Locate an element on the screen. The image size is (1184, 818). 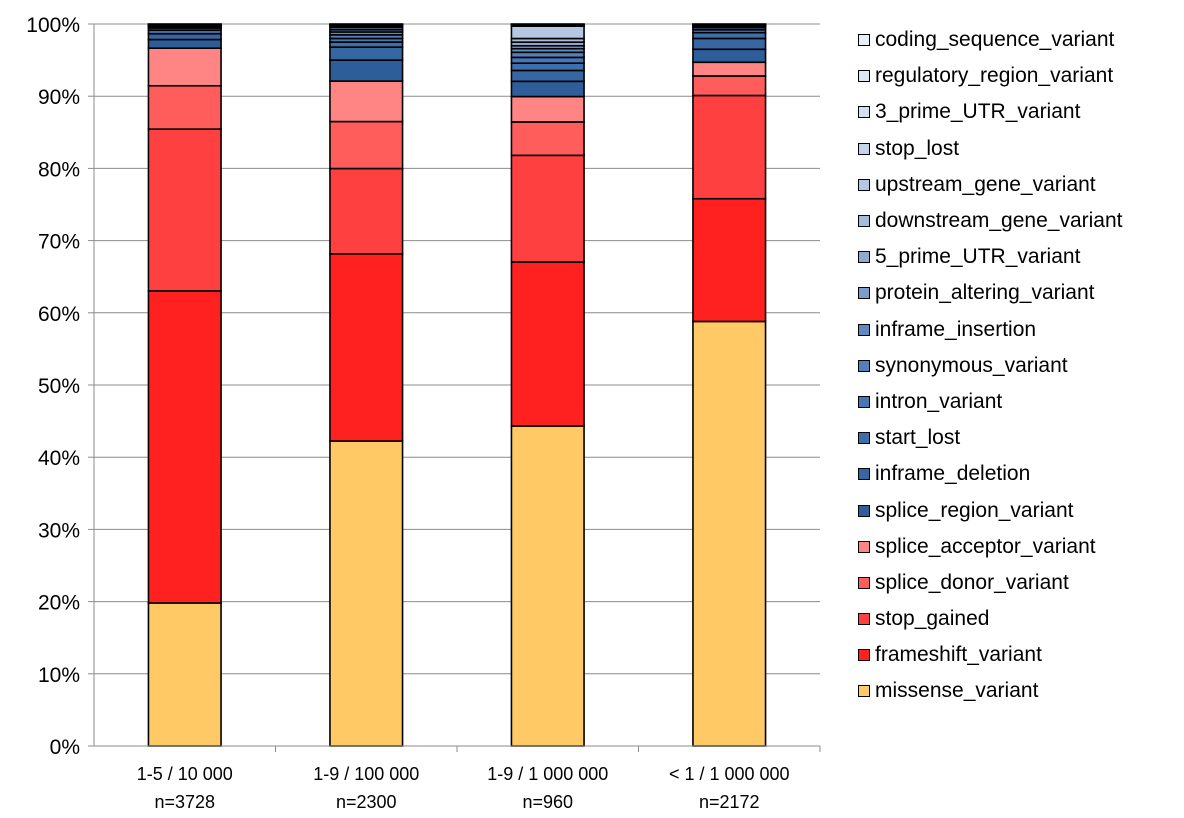
legend-item: regulatory_region_variant is located at coordinates (990, 76).